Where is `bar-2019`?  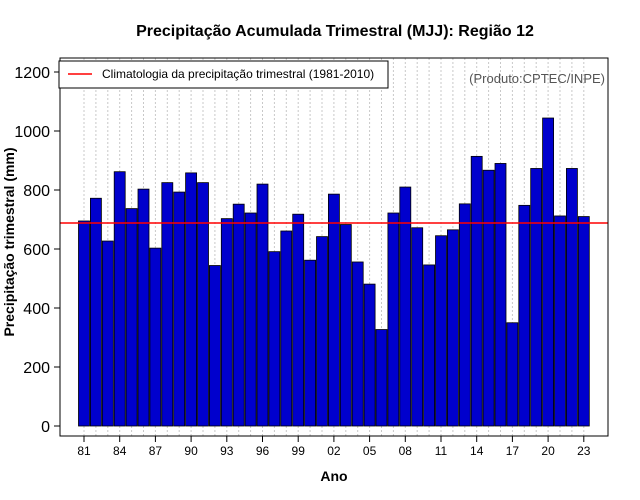 bar-2019 is located at coordinates (536, 297).